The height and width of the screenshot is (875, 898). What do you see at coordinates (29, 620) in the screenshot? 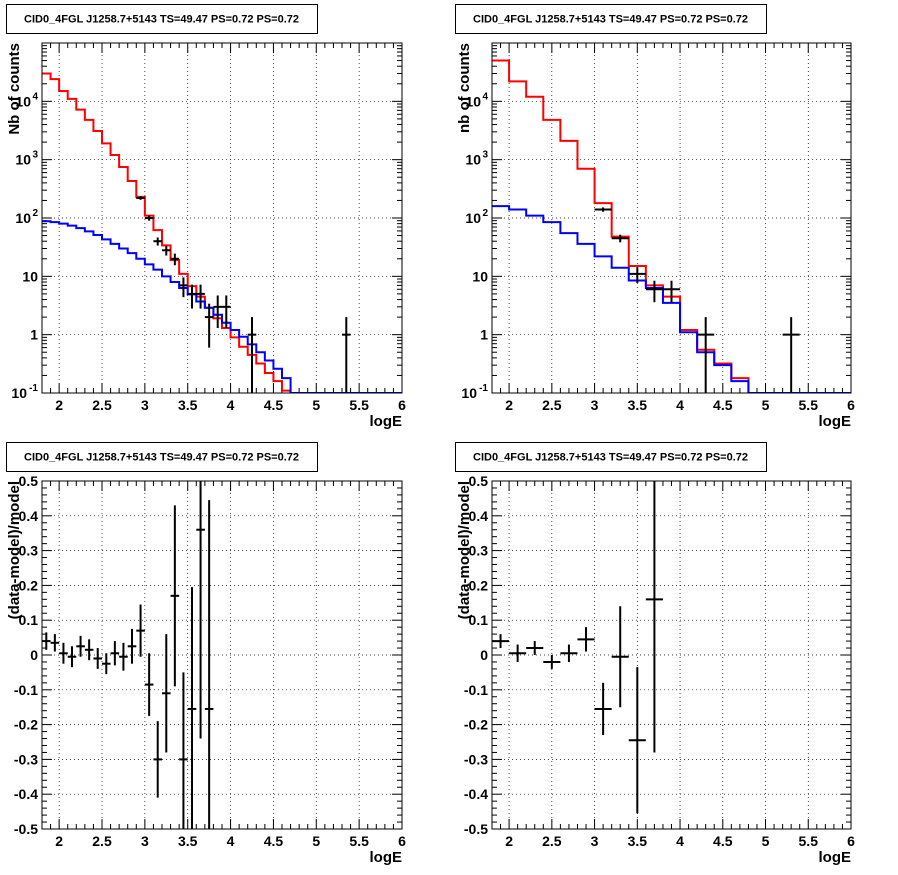
I see `y-tick-label: 0.1` at bounding box center [29, 620].